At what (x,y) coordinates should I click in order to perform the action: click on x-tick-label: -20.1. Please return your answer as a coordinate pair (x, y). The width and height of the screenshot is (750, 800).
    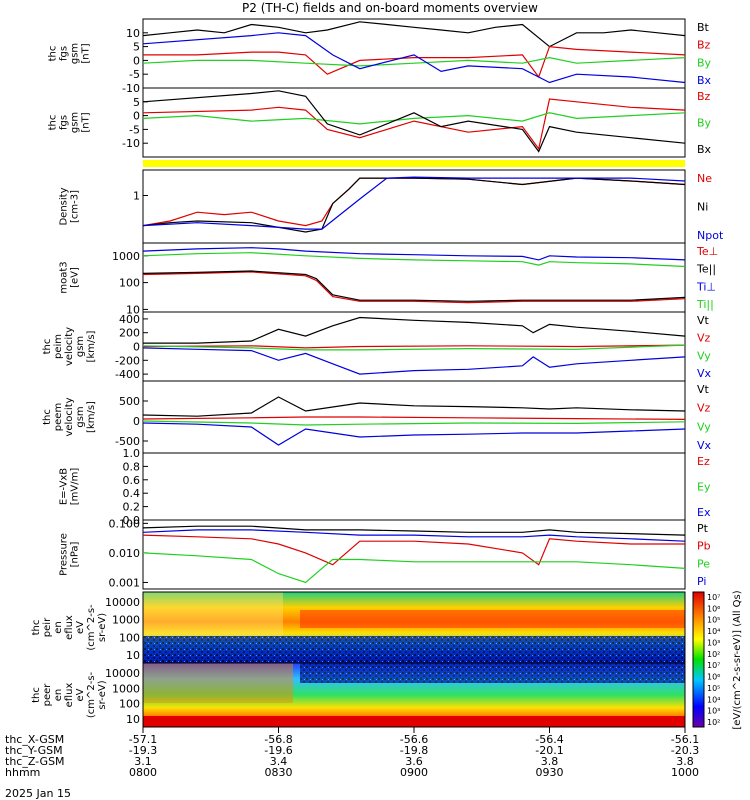
    Looking at the image, I should click on (549, 750).